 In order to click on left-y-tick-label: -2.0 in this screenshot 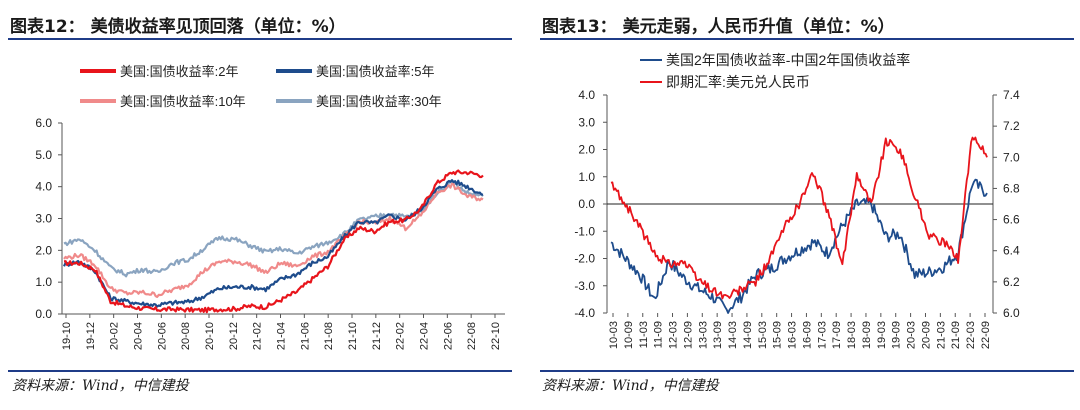, I will do `click(584, 259)`.